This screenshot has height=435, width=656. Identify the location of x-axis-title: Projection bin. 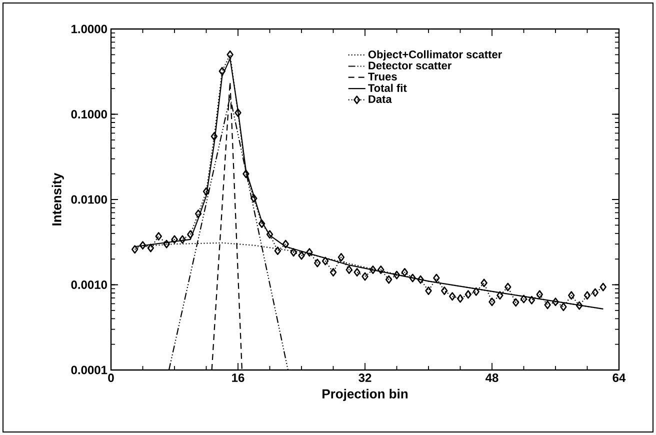
(365, 395).